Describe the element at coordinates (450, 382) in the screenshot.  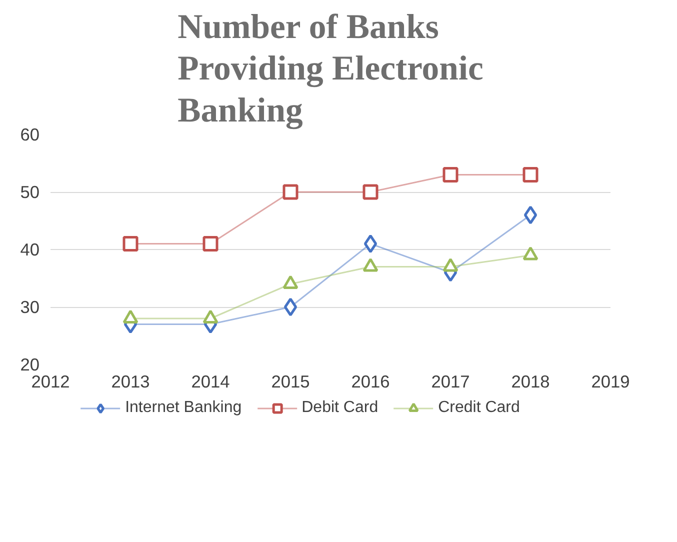
I see `x-tick-label: 2017` at that location.